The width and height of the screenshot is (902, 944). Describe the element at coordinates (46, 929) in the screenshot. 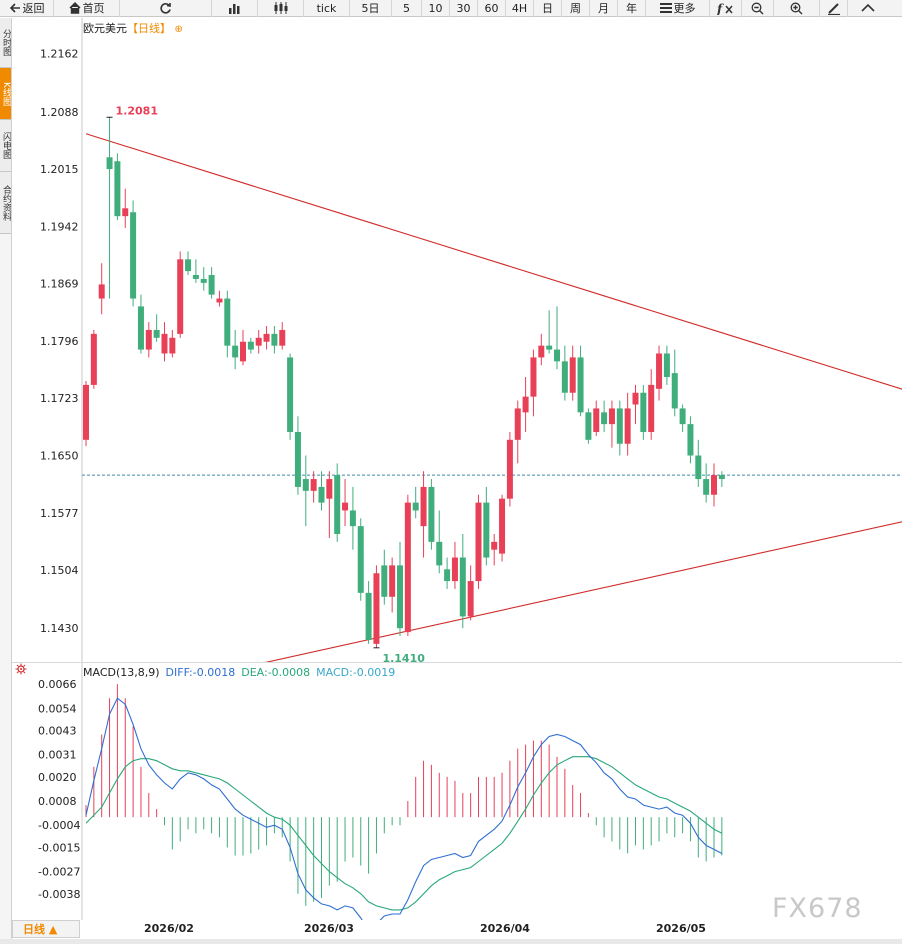

I see `period-selector-button: 日线 ▲` at that location.